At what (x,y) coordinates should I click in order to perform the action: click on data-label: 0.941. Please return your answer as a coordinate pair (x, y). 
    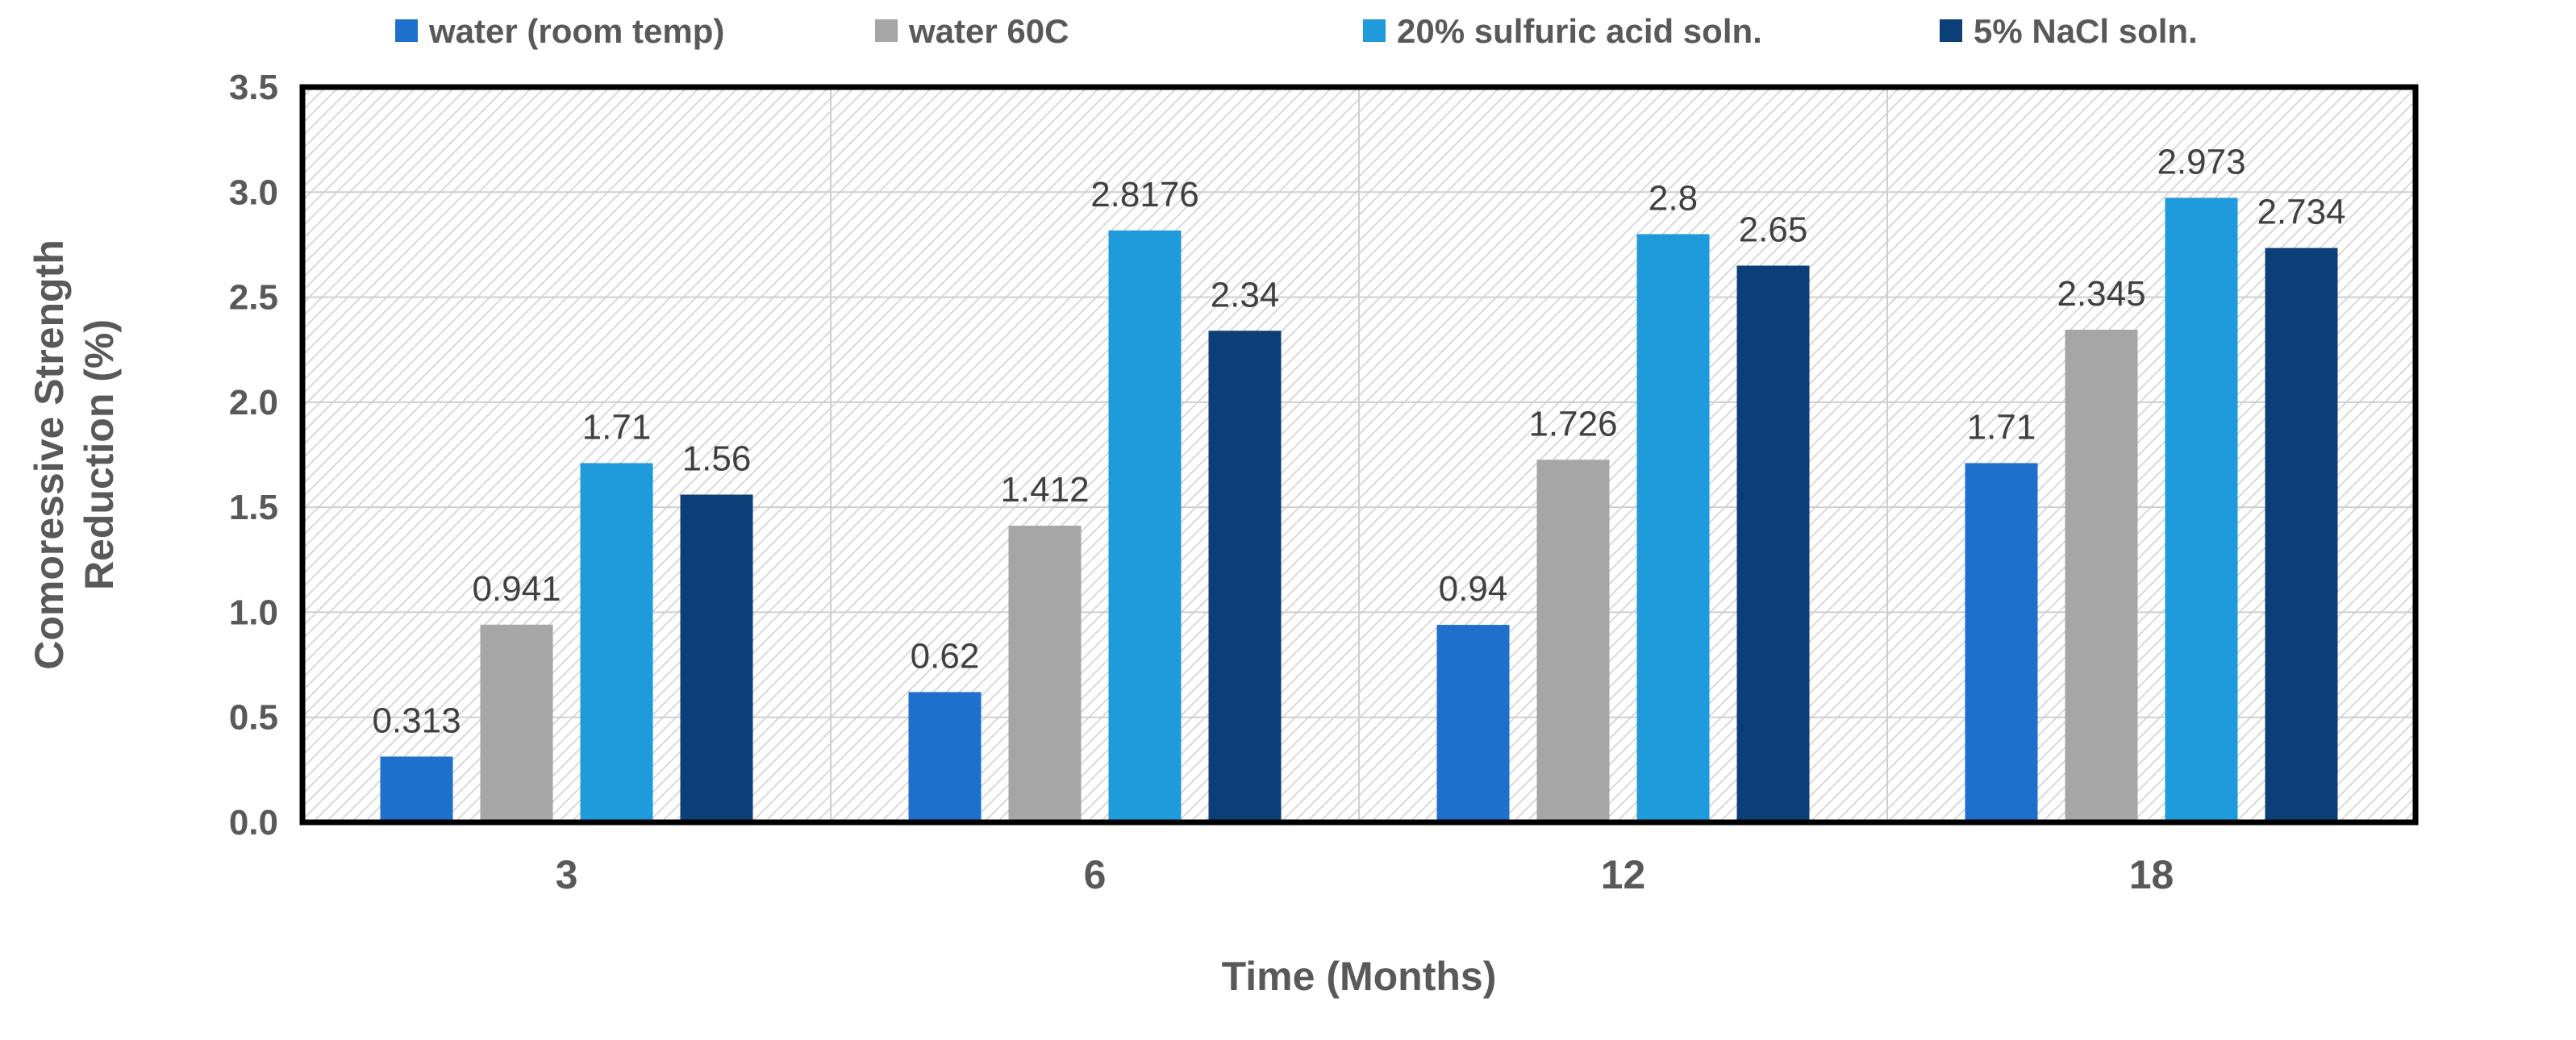
    Looking at the image, I should click on (516, 589).